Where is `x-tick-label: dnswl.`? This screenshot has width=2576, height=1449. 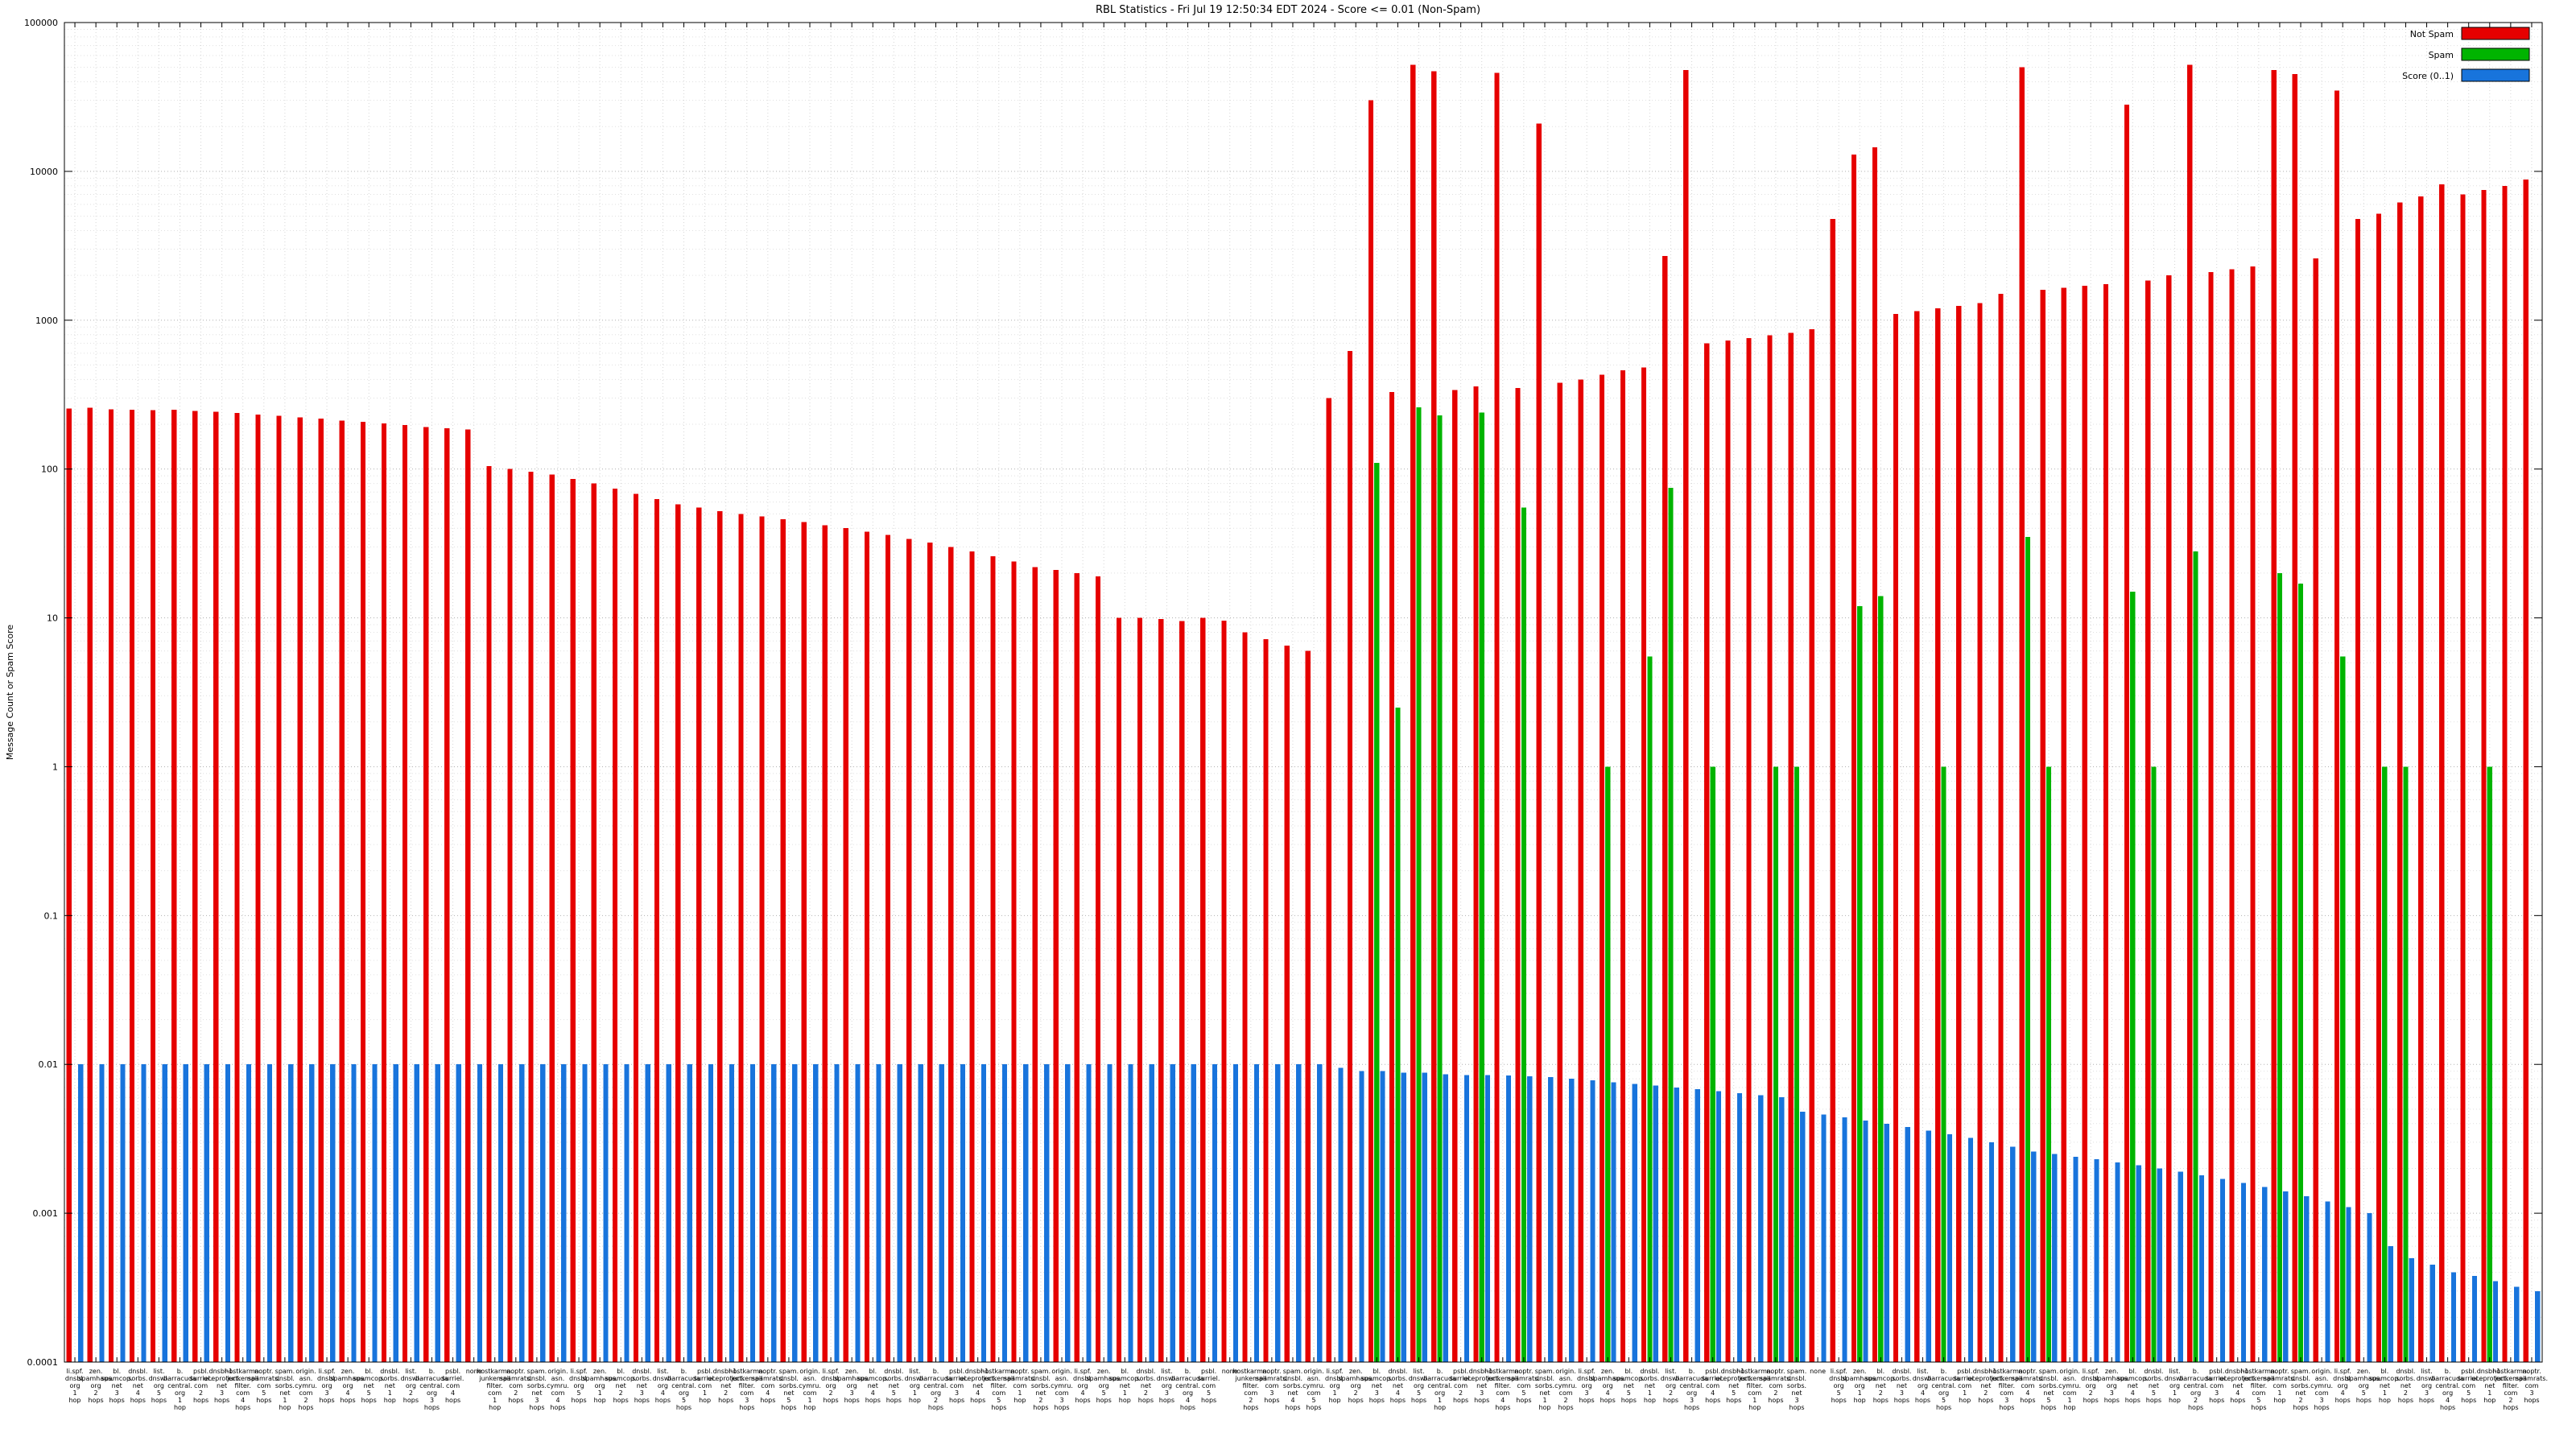 x-tick-label: dnswl. is located at coordinates (1167, 1378).